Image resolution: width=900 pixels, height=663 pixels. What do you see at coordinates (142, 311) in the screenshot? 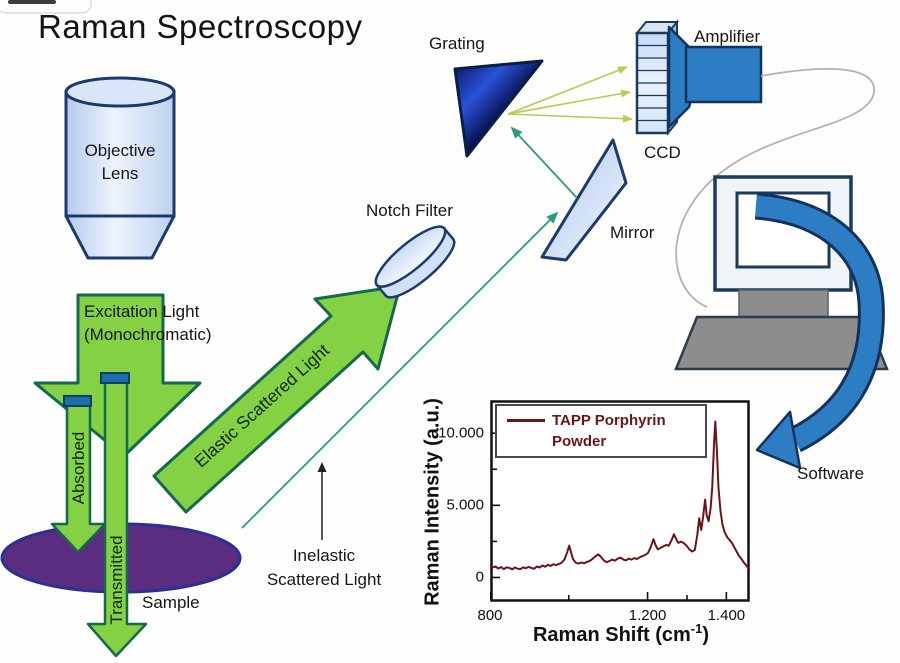
I see `excitation-light-line1: Excitation Light` at bounding box center [142, 311].